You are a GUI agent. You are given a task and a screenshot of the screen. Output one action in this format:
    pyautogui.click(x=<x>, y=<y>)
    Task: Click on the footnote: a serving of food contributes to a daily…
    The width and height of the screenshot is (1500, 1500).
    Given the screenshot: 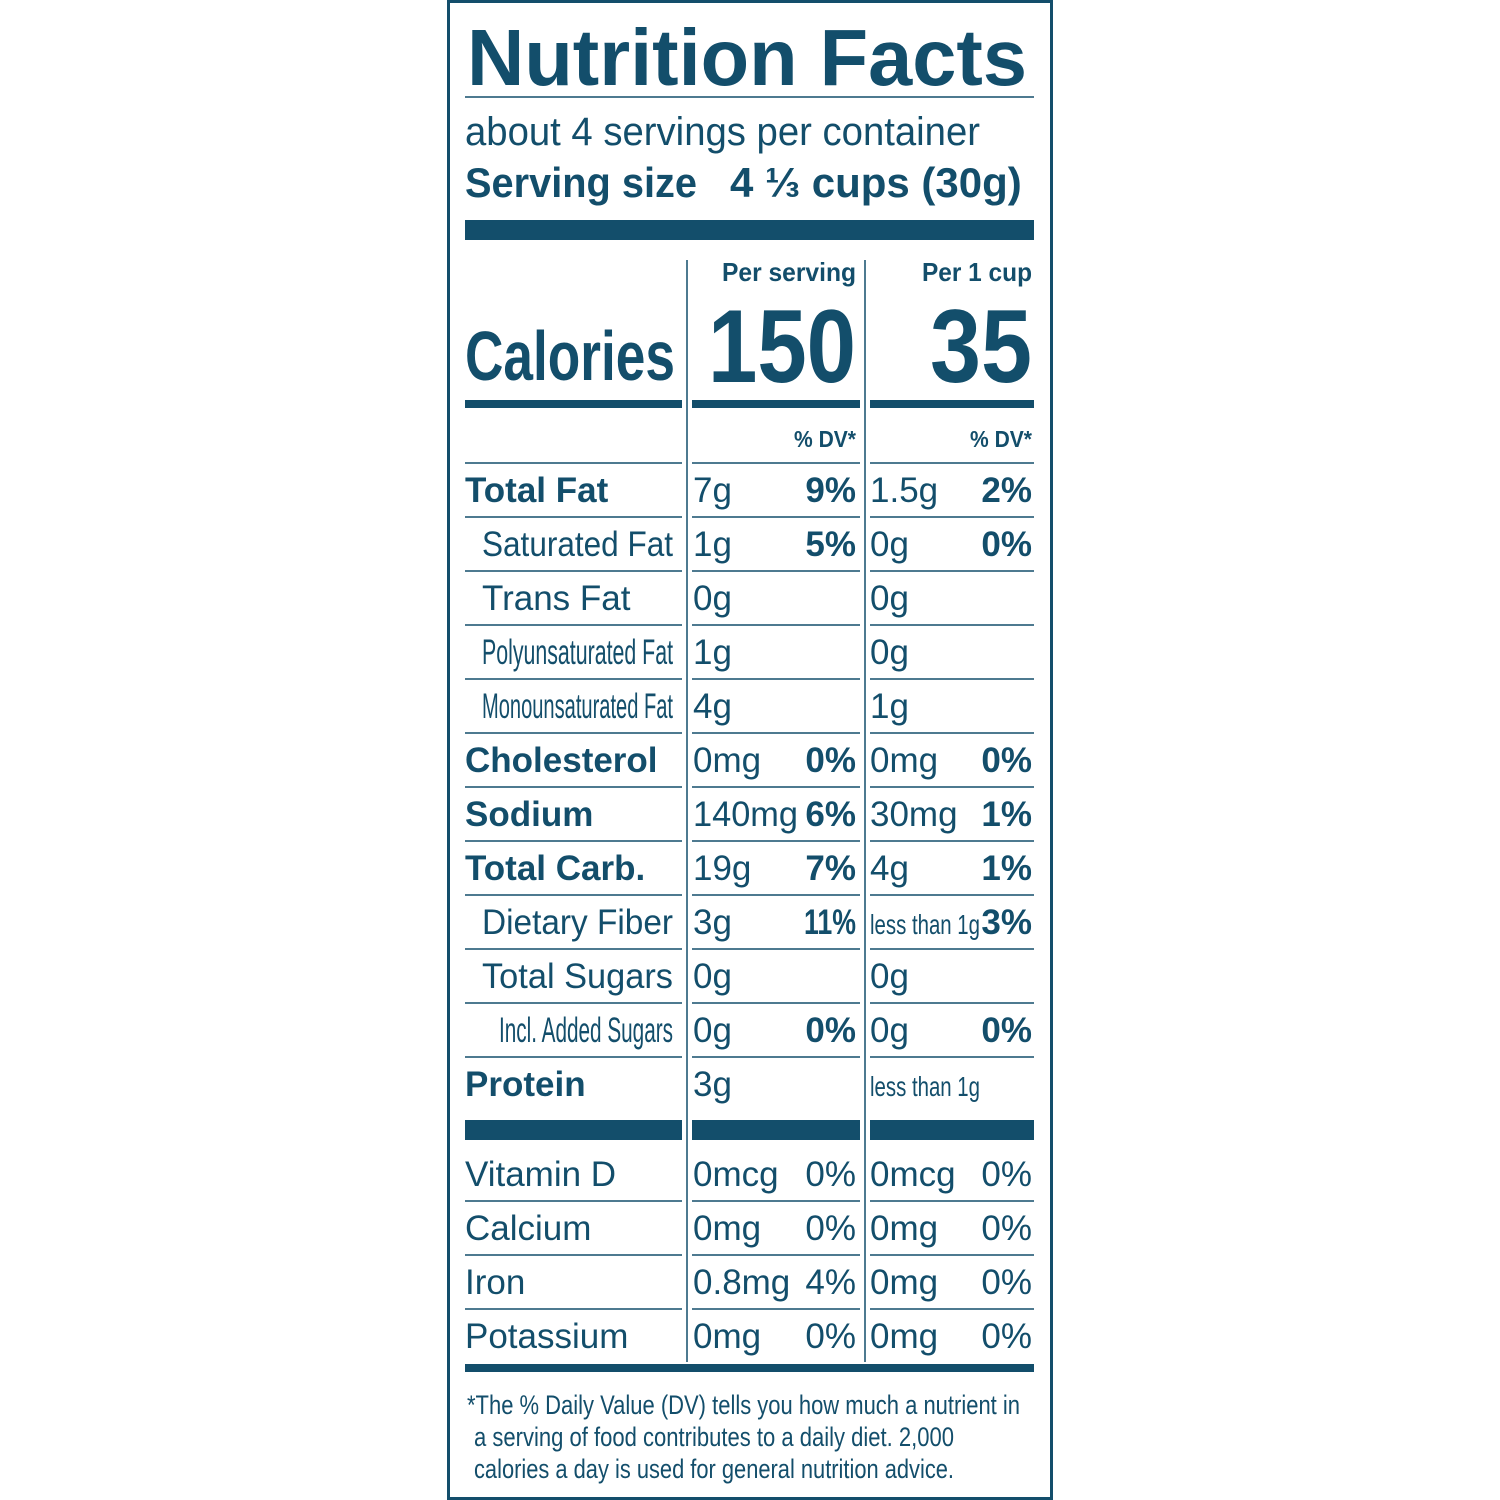 What is the action you would take?
    pyautogui.click(x=714, y=1437)
    